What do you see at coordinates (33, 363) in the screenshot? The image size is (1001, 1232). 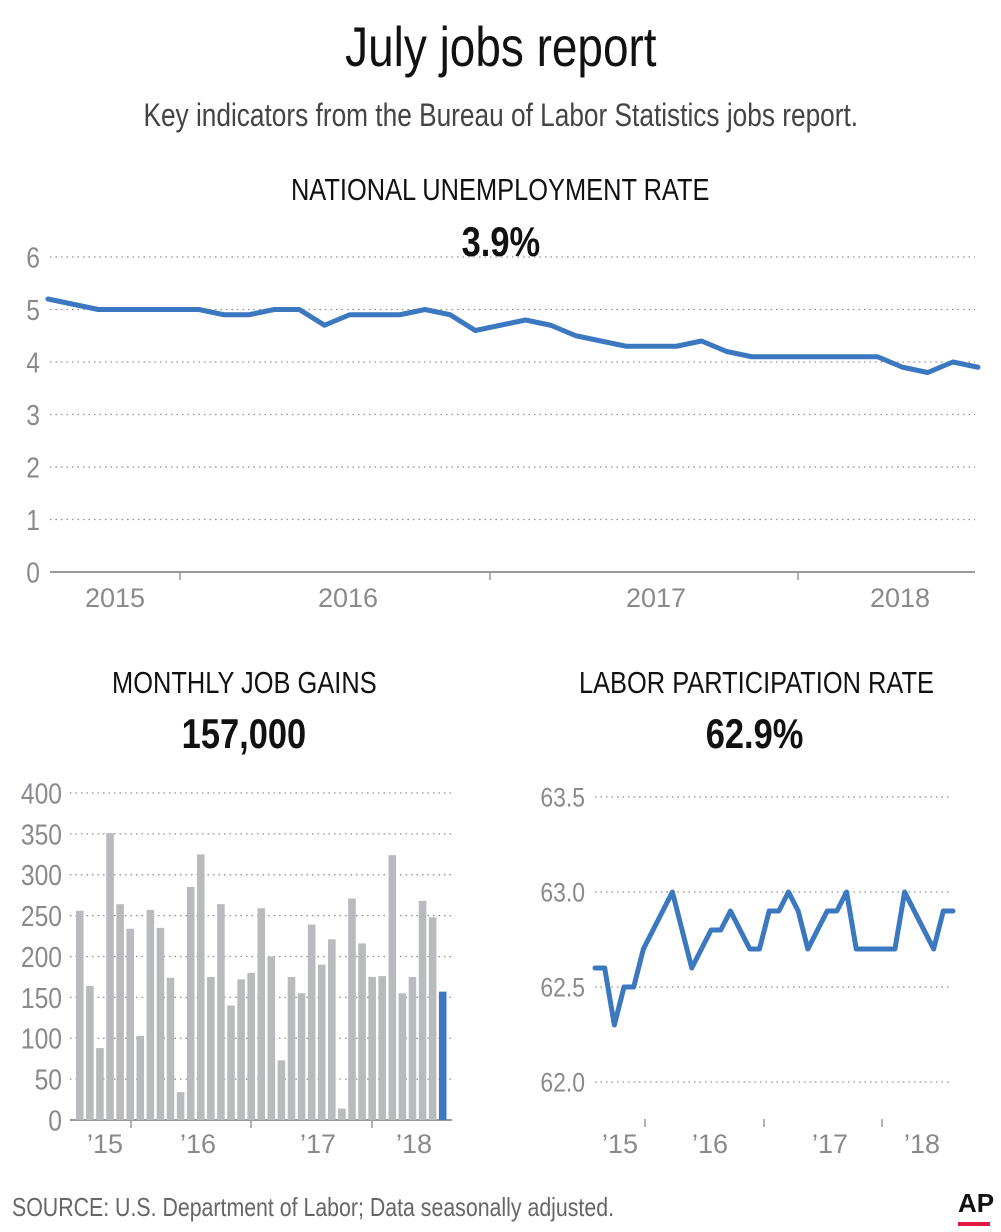 I see `y-tick-label: 4` at bounding box center [33, 363].